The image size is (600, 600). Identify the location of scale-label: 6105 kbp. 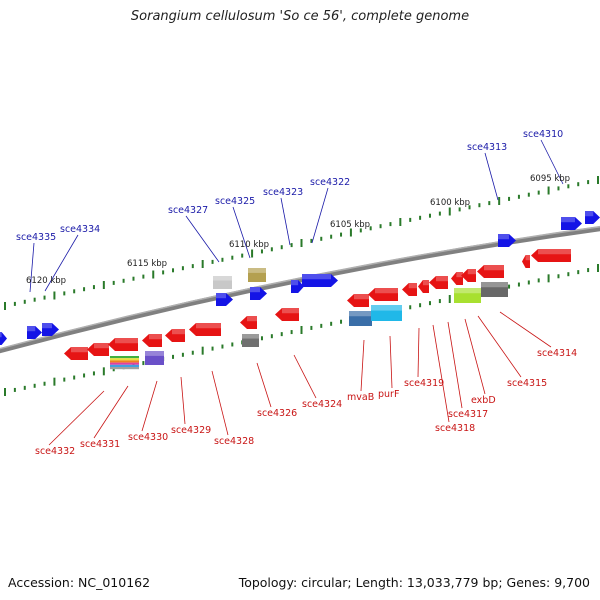
(350, 225).